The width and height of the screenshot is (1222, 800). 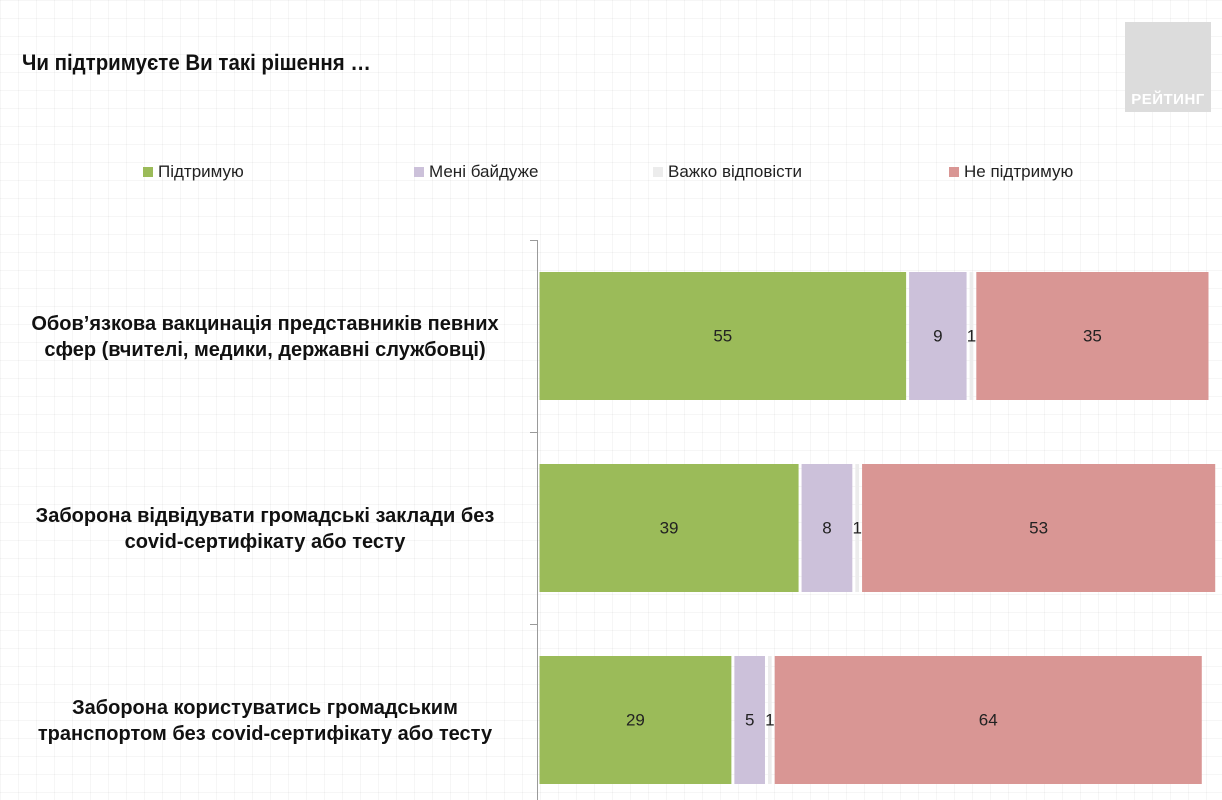 I want to click on legend-label-support: Підтримую, so click(x=201, y=171).